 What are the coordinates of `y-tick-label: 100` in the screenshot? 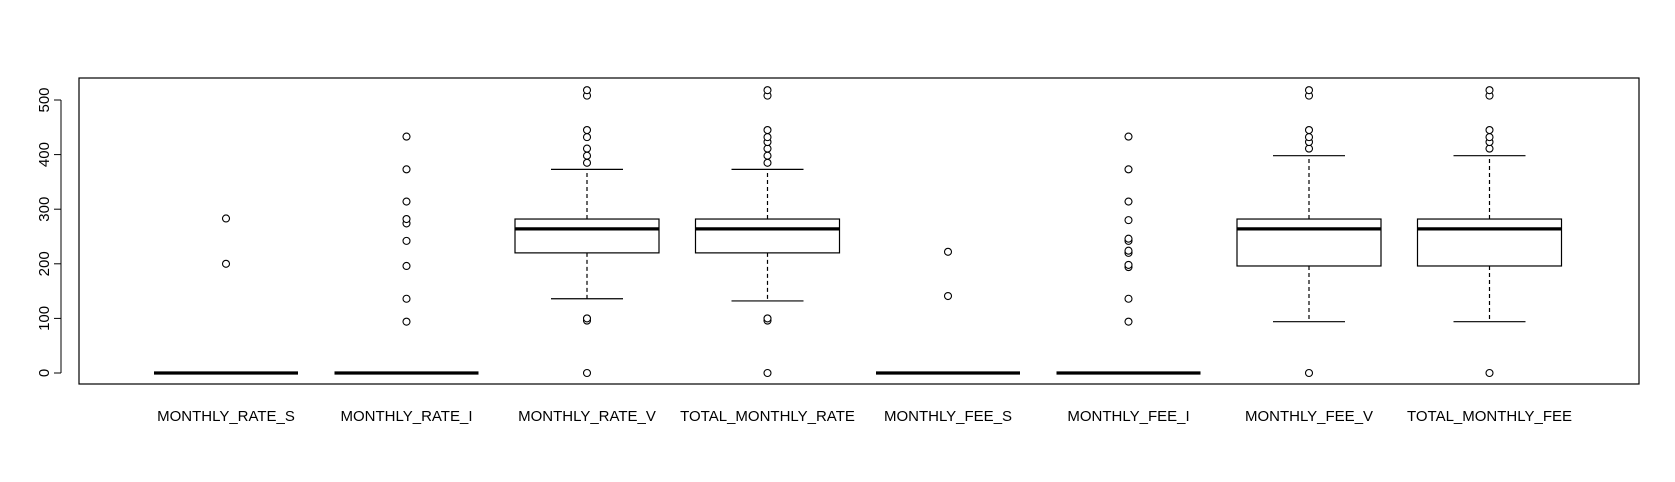 It's located at (44, 318).